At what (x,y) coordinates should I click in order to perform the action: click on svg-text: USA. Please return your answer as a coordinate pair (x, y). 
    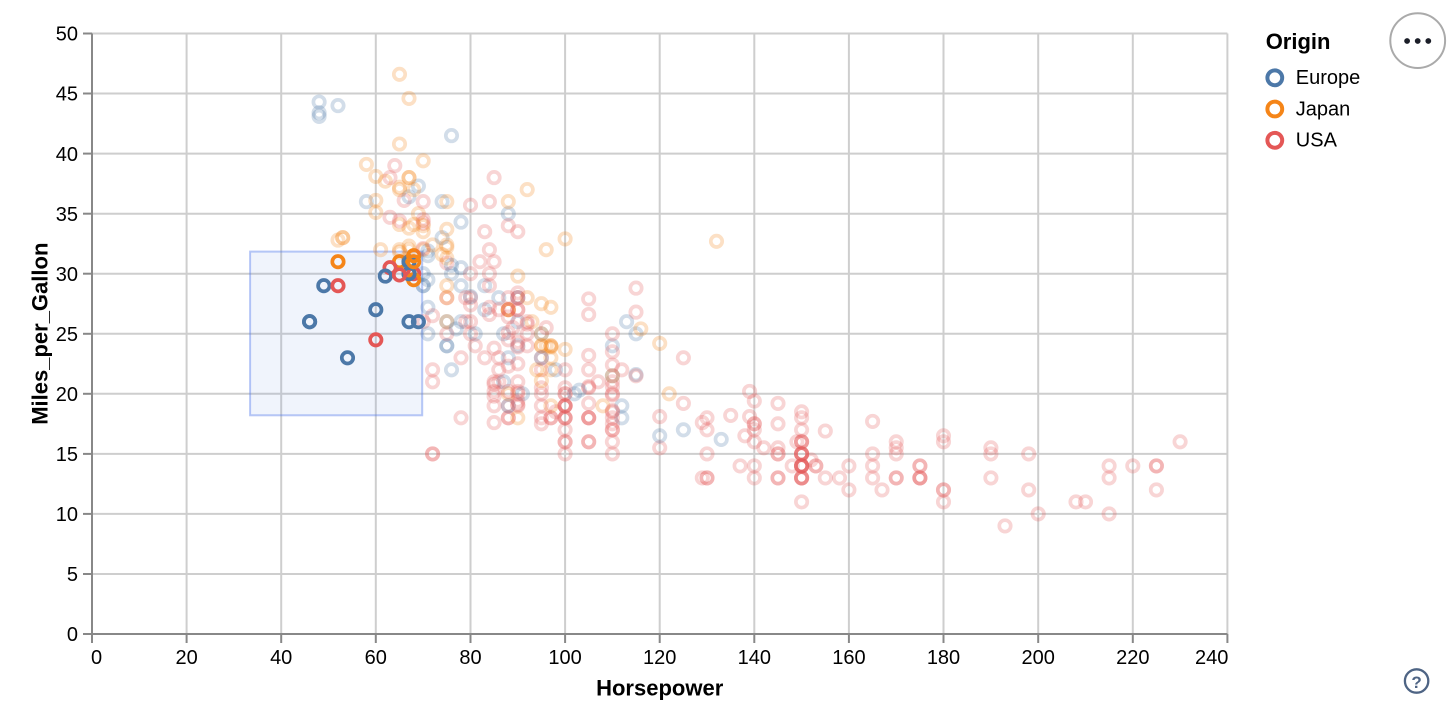
    Looking at the image, I should click on (1317, 141).